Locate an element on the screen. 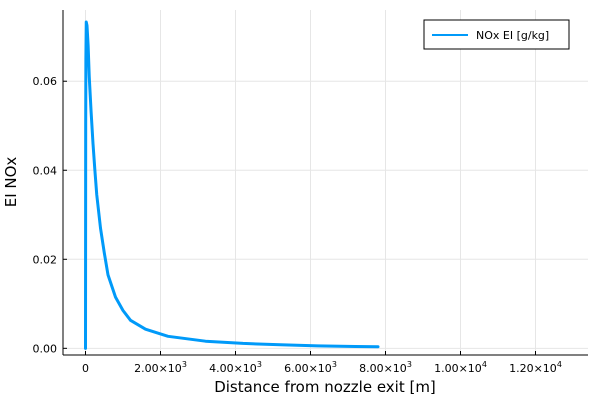  y-tick-labels: 0.00 0.02 0.04 0.06 is located at coordinates (45, 215).